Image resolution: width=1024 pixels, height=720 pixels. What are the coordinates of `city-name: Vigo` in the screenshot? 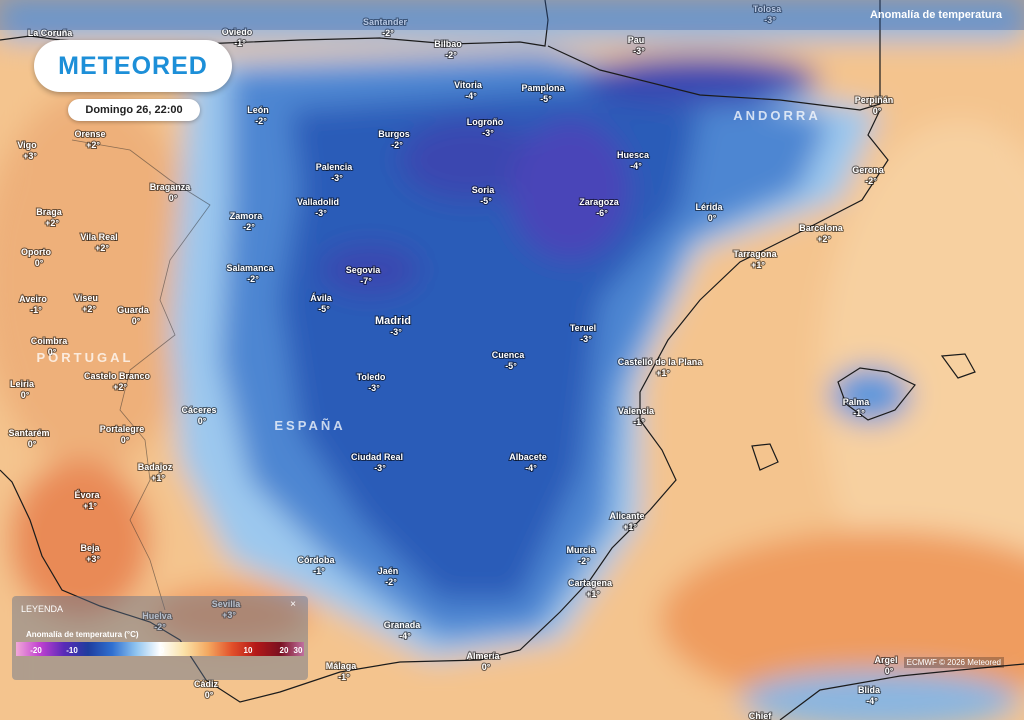 It's located at (27, 145).